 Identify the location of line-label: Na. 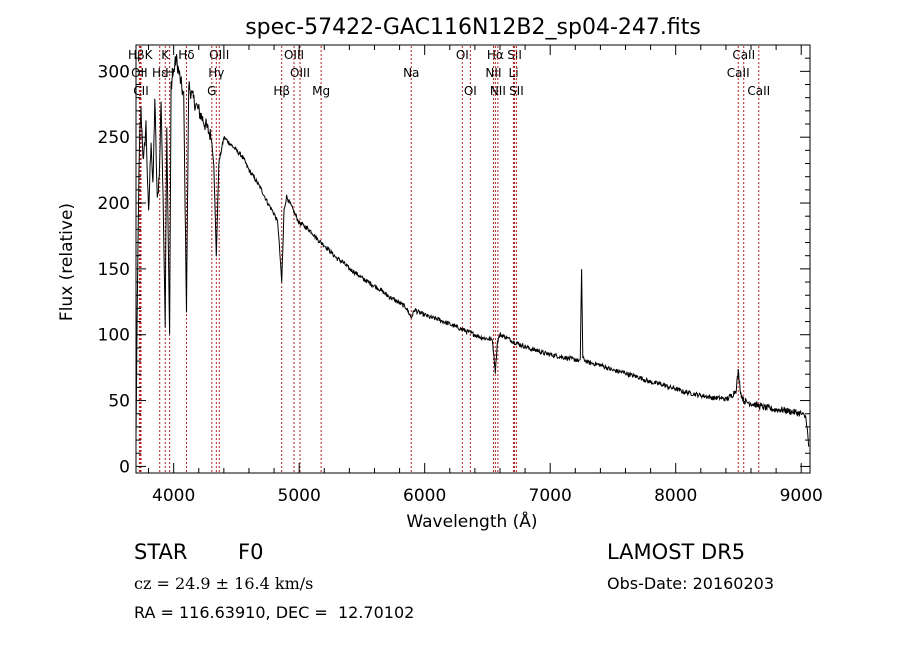
(411, 73).